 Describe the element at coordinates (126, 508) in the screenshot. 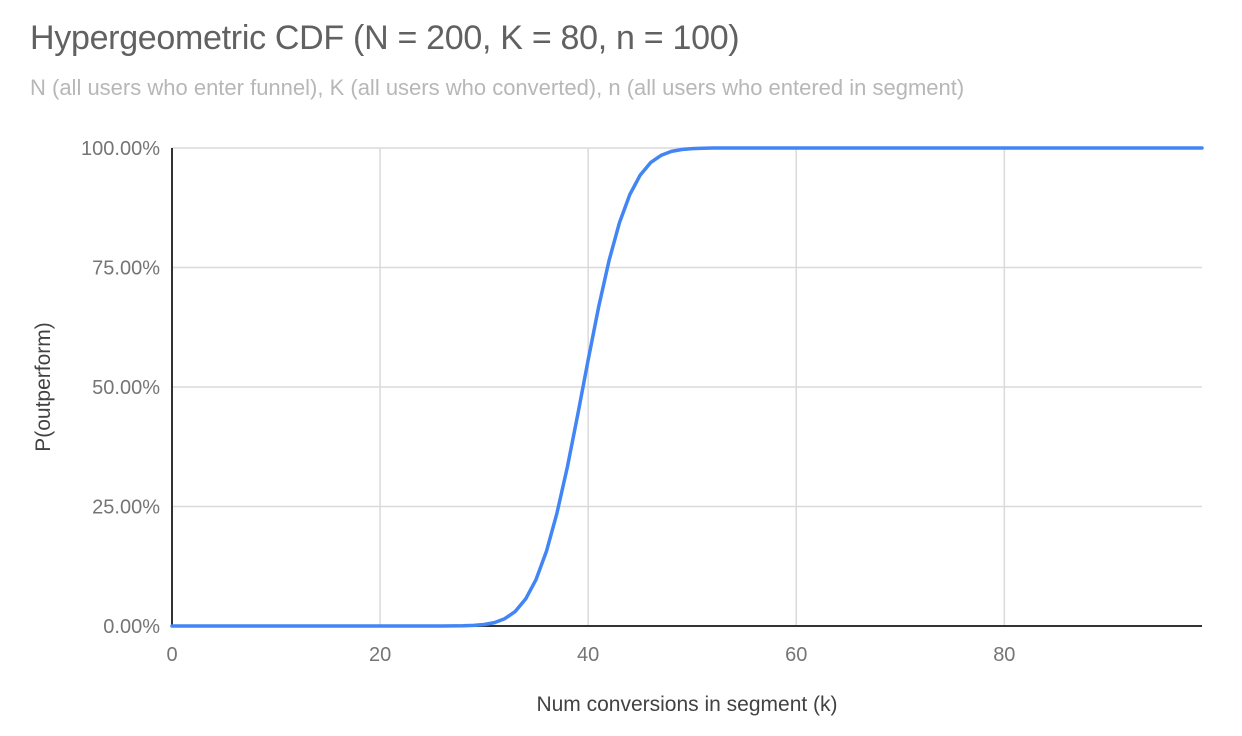

I see `y-tick-label: 25.00%` at that location.